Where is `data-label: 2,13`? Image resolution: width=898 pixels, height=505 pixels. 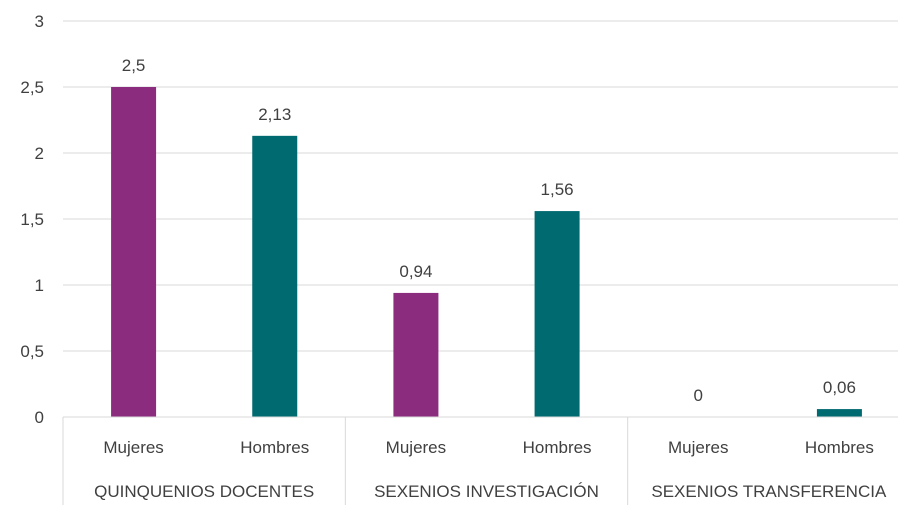
data-label: 2,13 is located at coordinates (274, 114).